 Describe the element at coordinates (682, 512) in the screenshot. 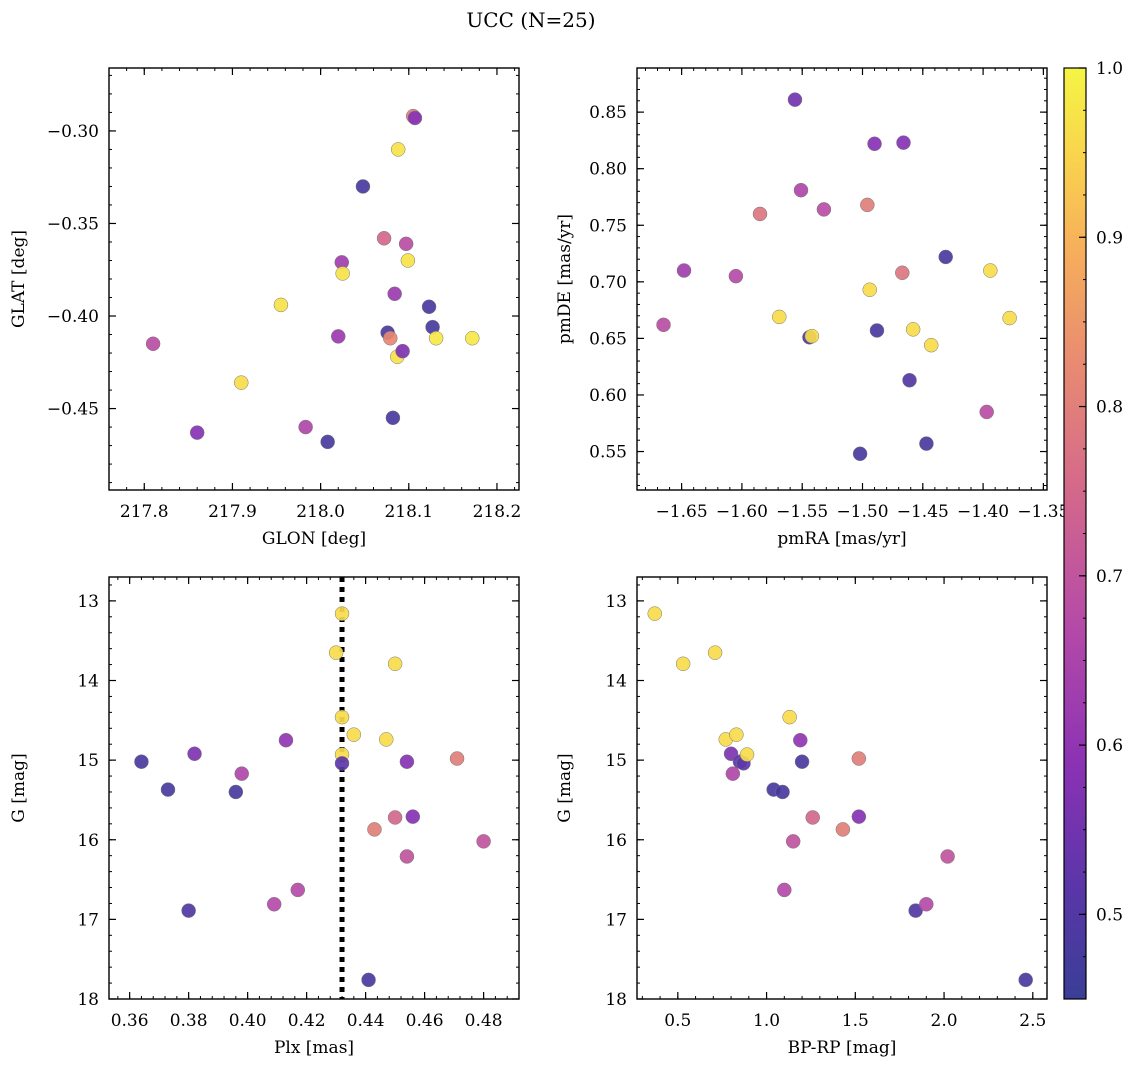

I see `x-tick-label: −1.65` at that location.